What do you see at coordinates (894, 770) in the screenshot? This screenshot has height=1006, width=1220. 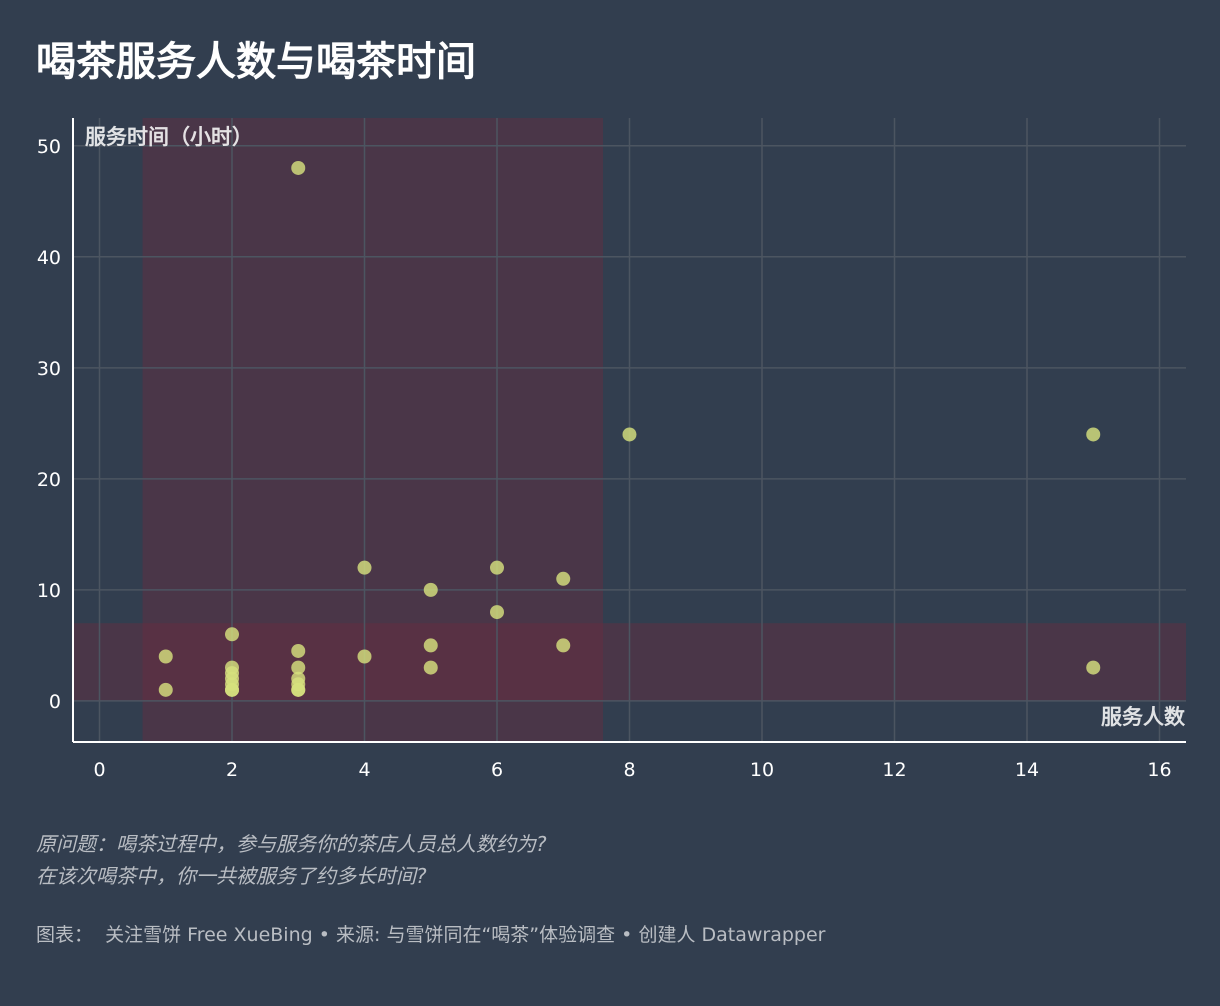 I see `x-tick-label: 12` at bounding box center [894, 770].